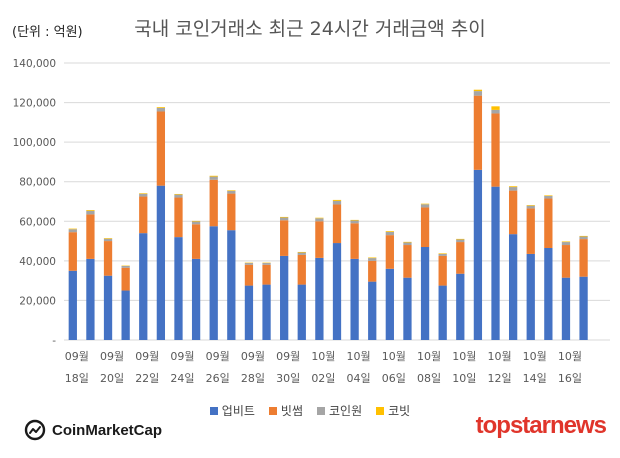 Image resolution: width=620 pixels, height=458 pixels. I want to click on x-tick-day-label: 06일, so click(394, 378).